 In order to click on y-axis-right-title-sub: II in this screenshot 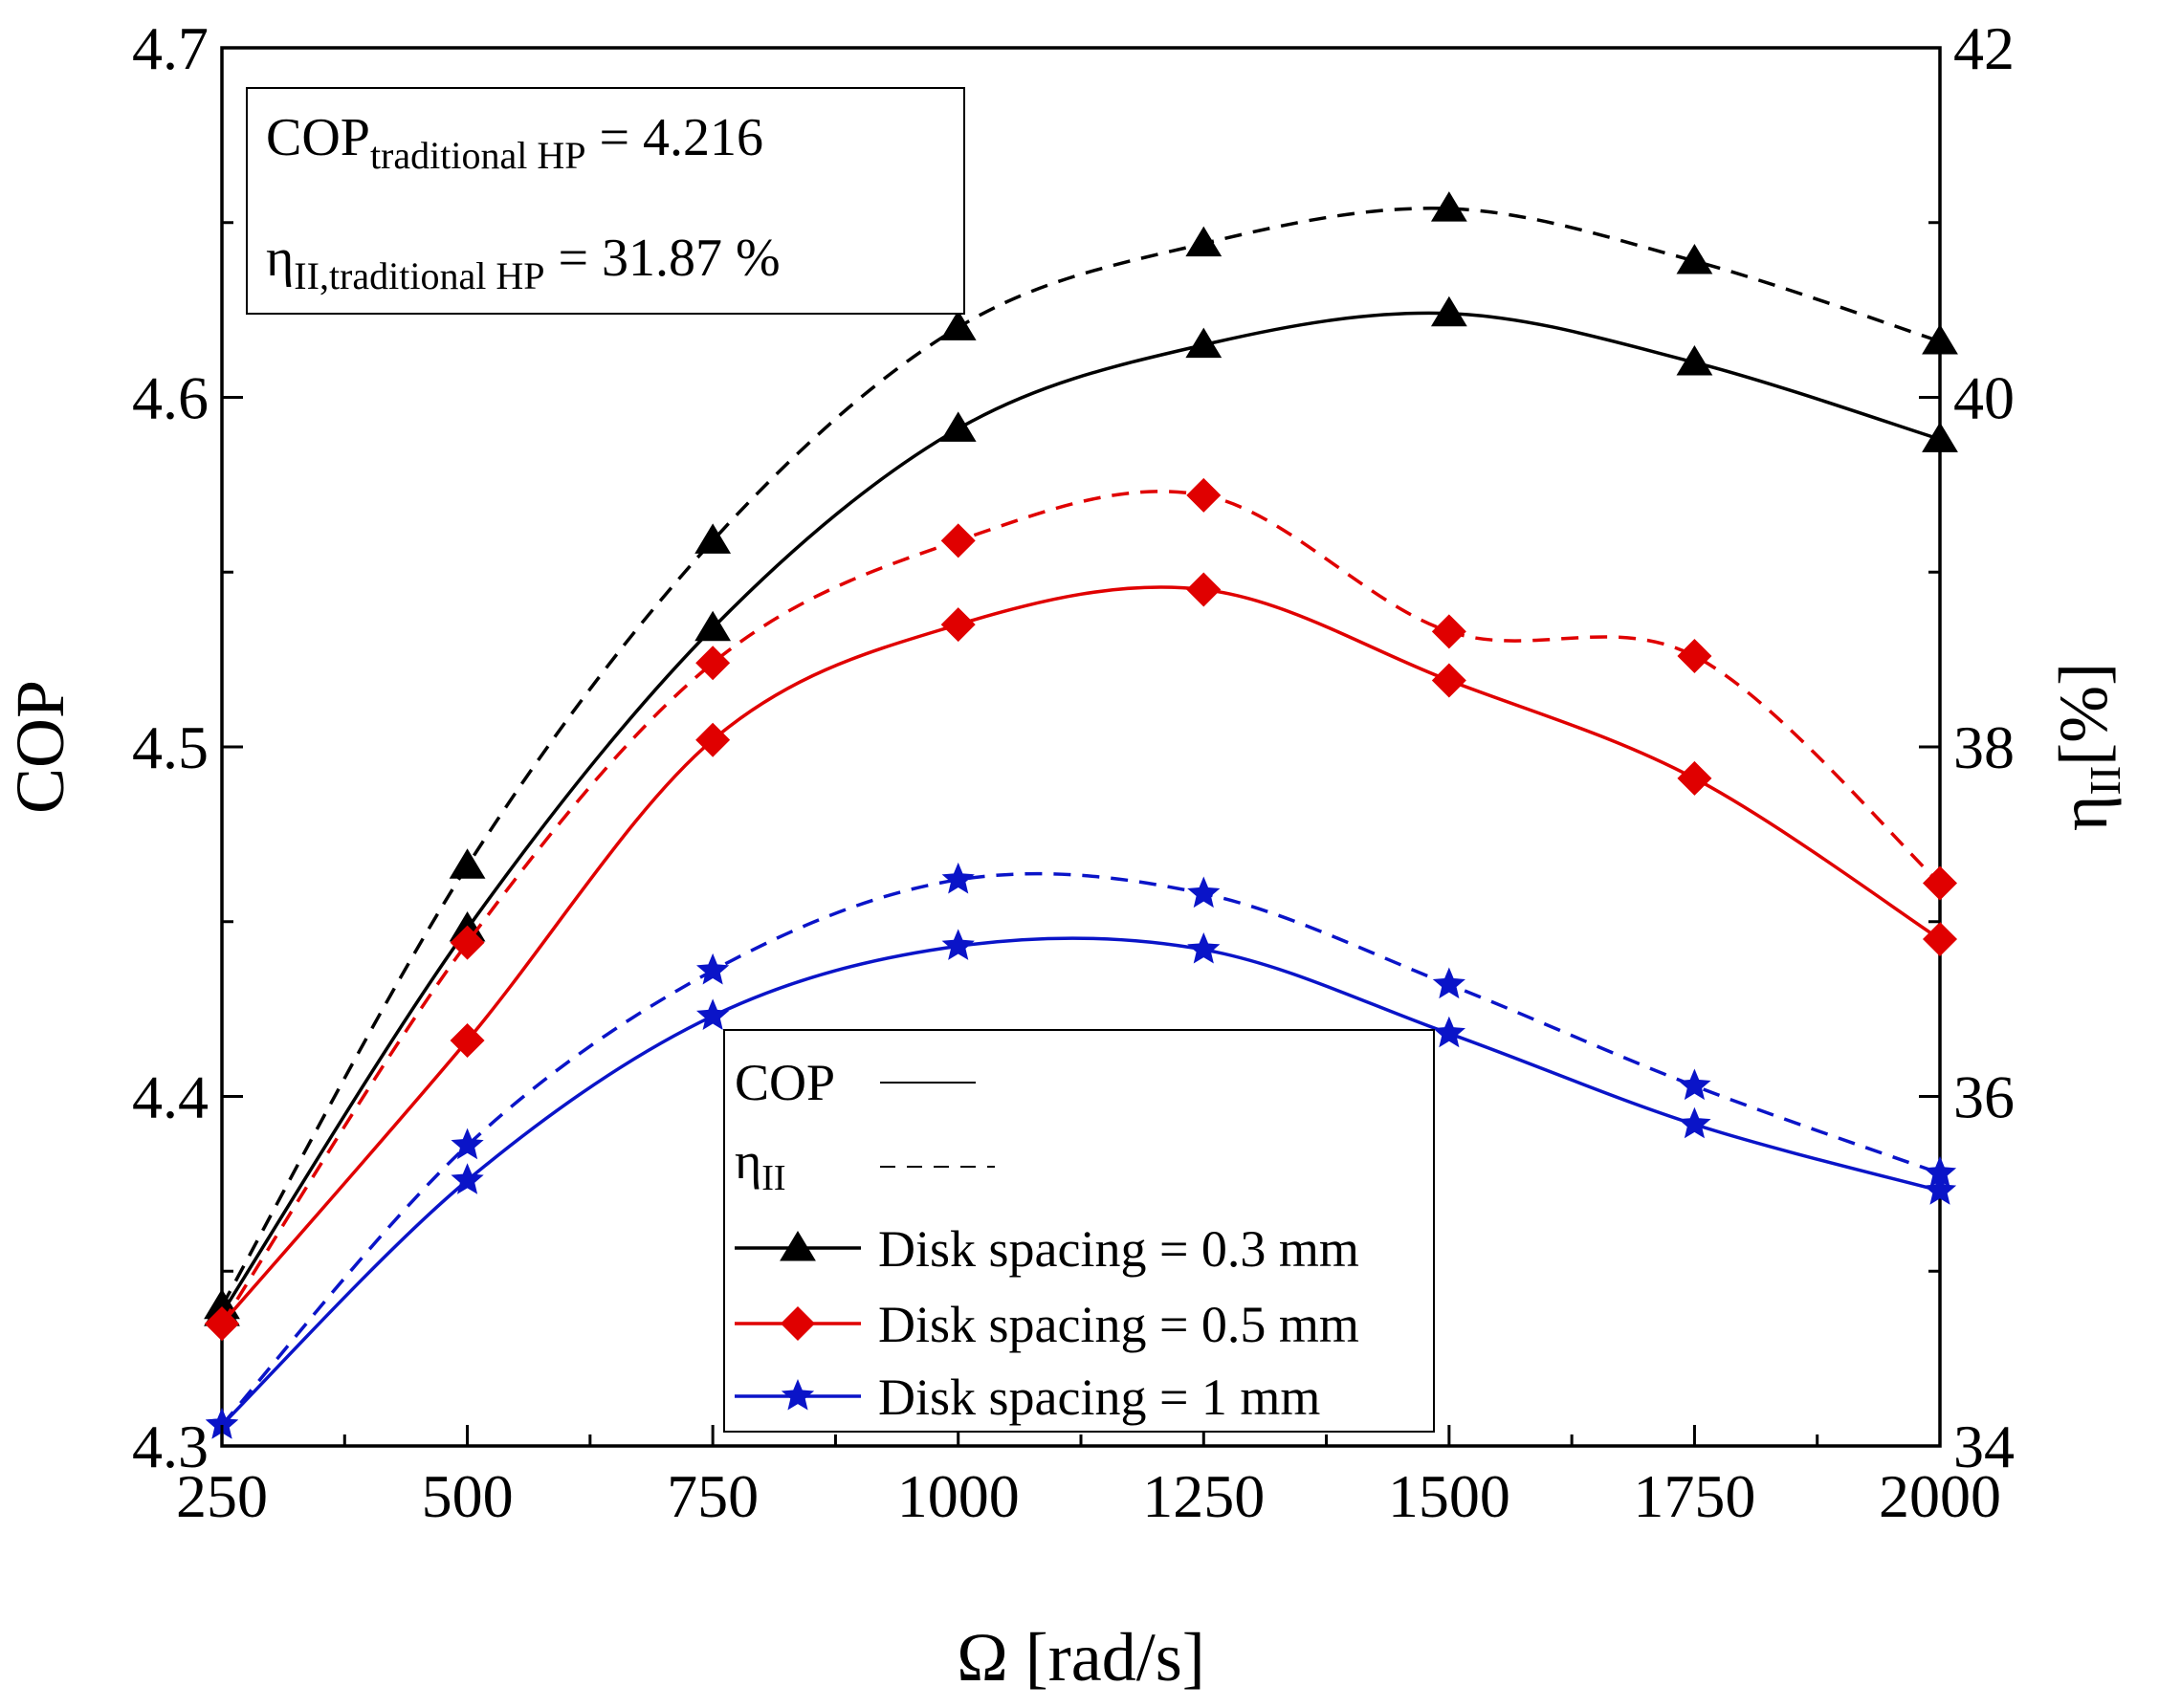, I will do `click(2105, 781)`.